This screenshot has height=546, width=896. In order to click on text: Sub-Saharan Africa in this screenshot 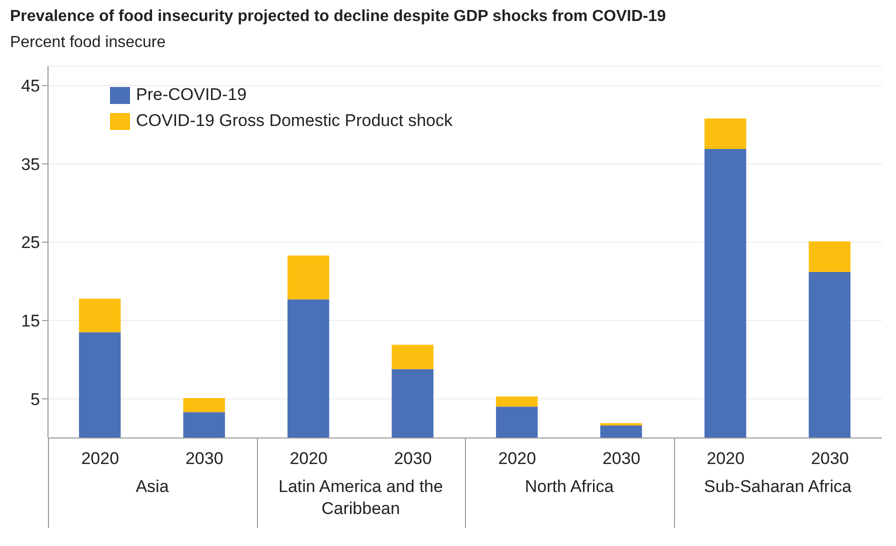, I will do `click(777, 487)`.